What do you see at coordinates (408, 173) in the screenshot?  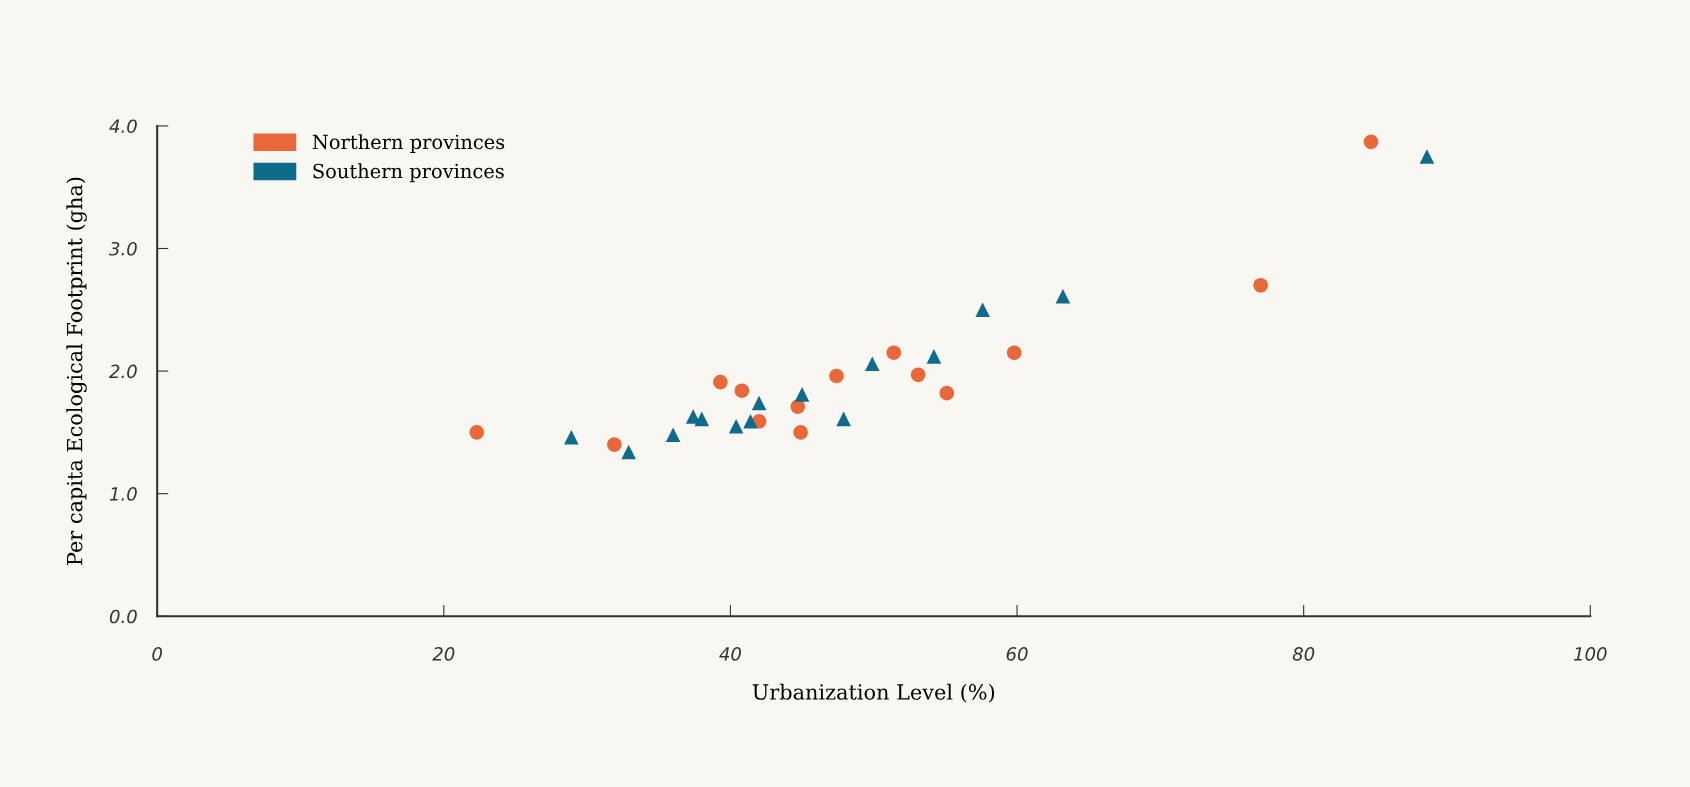 I see `legend-label: Southern provinces` at bounding box center [408, 173].